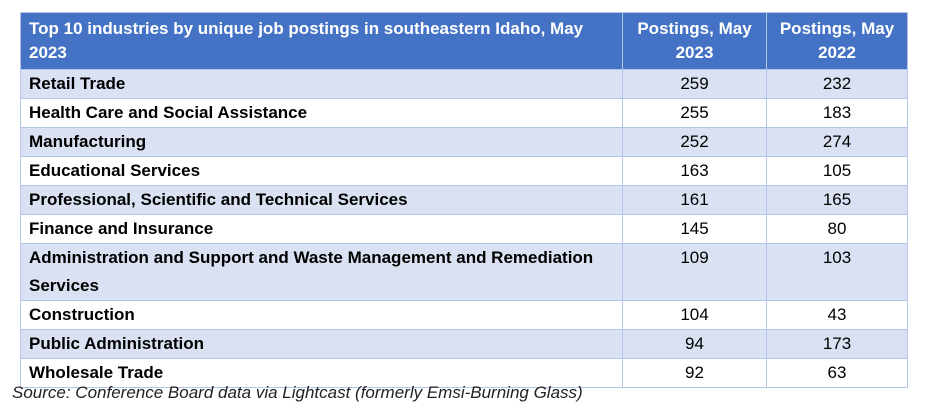 This screenshot has height=415, width=937. Describe the element at coordinates (837, 142) in the screenshot. I see `postings-cell: 274` at that location.